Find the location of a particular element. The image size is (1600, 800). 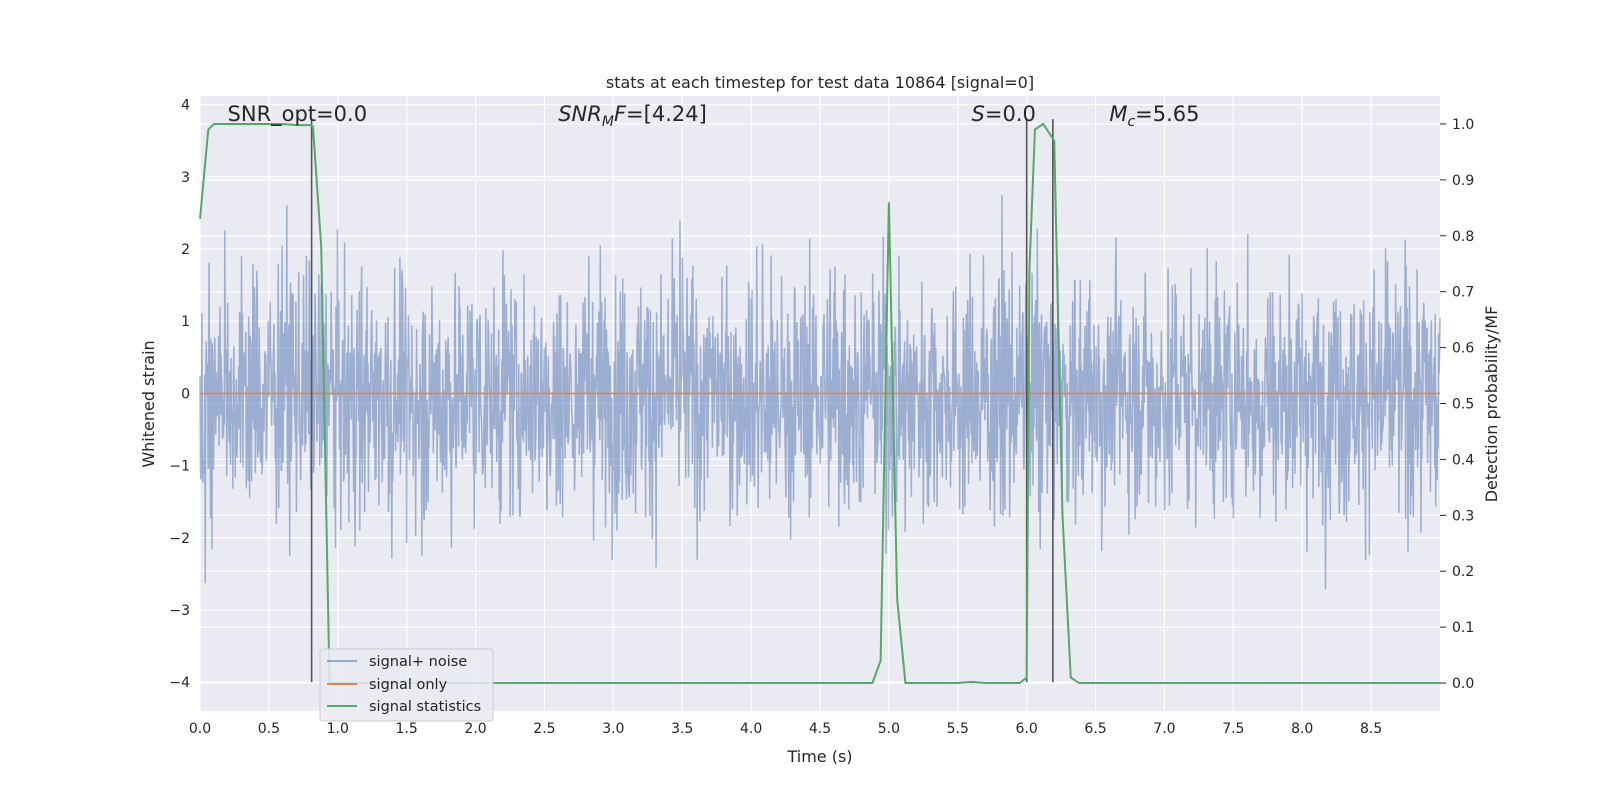

x-tick-label: 2.0 is located at coordinates (475, 729).